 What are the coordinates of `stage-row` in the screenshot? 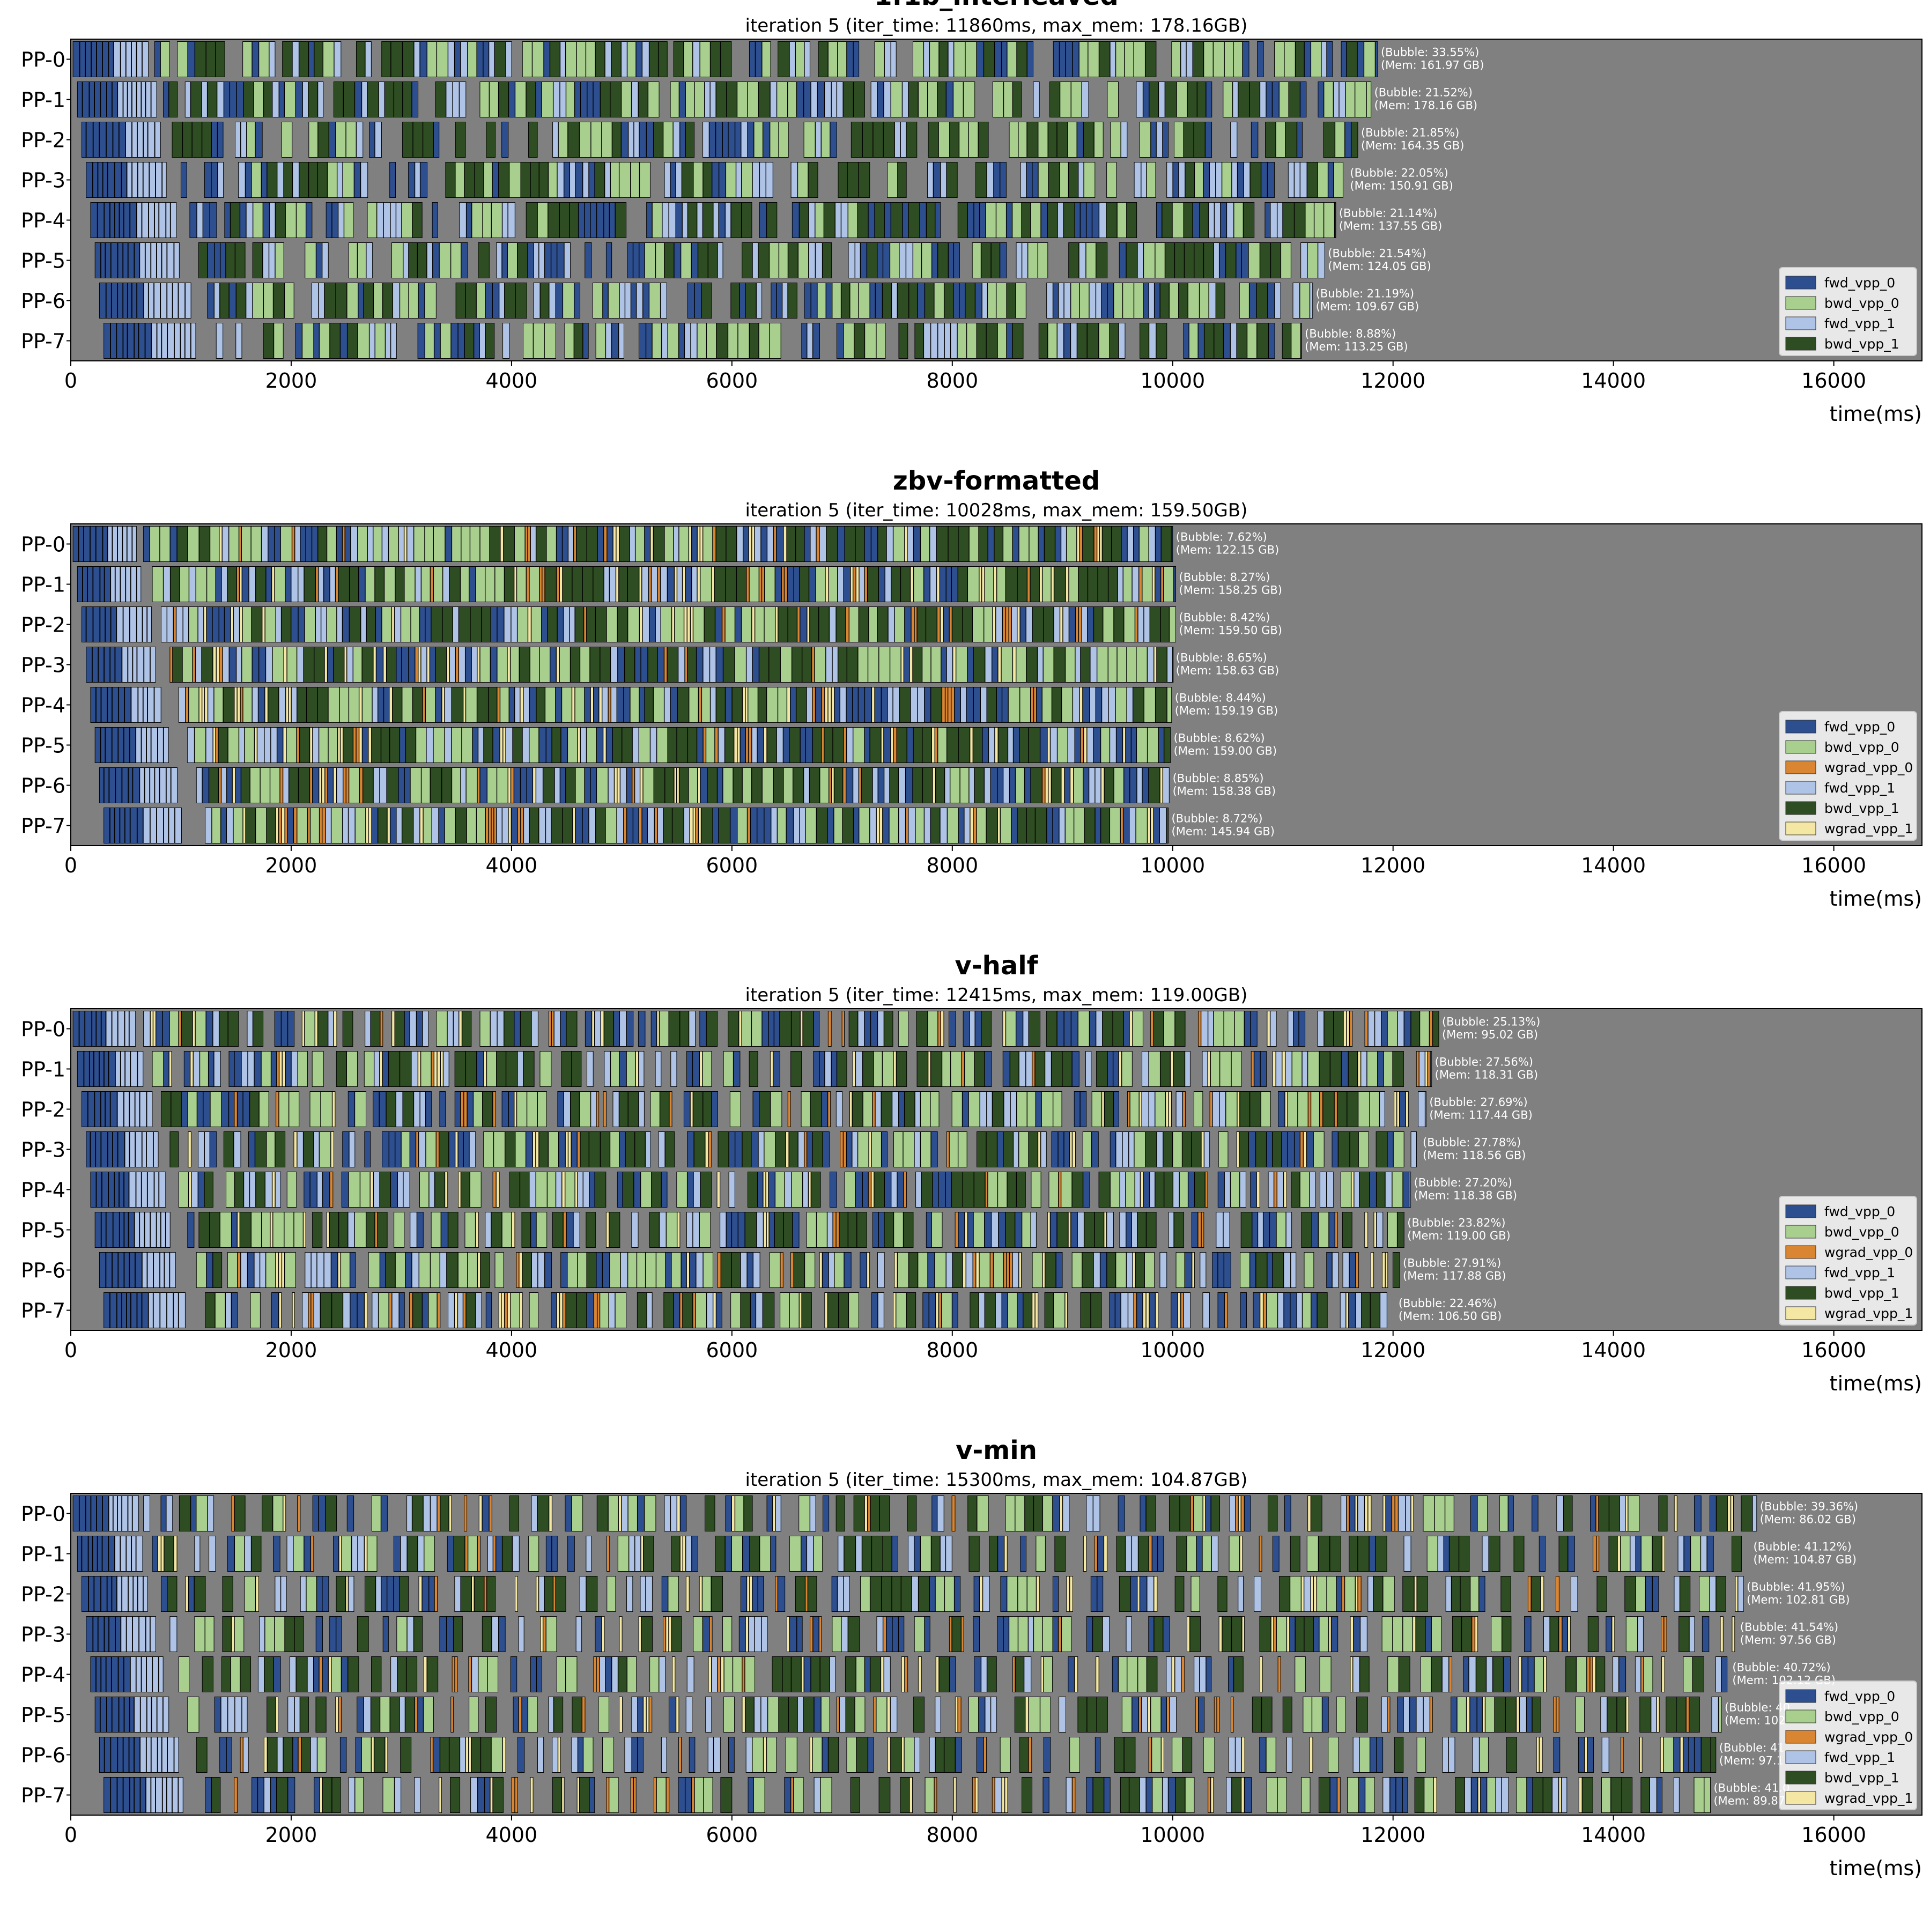 It's located at (710, 260).